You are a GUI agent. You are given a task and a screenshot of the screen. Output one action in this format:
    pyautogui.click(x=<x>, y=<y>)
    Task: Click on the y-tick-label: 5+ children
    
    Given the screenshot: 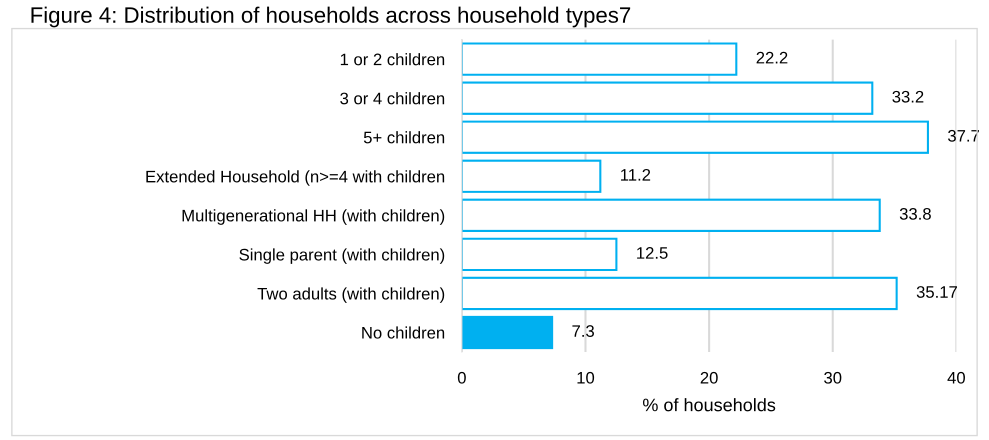 What is the action you would take?
    pyautogui.click(x=404, y=137)
    